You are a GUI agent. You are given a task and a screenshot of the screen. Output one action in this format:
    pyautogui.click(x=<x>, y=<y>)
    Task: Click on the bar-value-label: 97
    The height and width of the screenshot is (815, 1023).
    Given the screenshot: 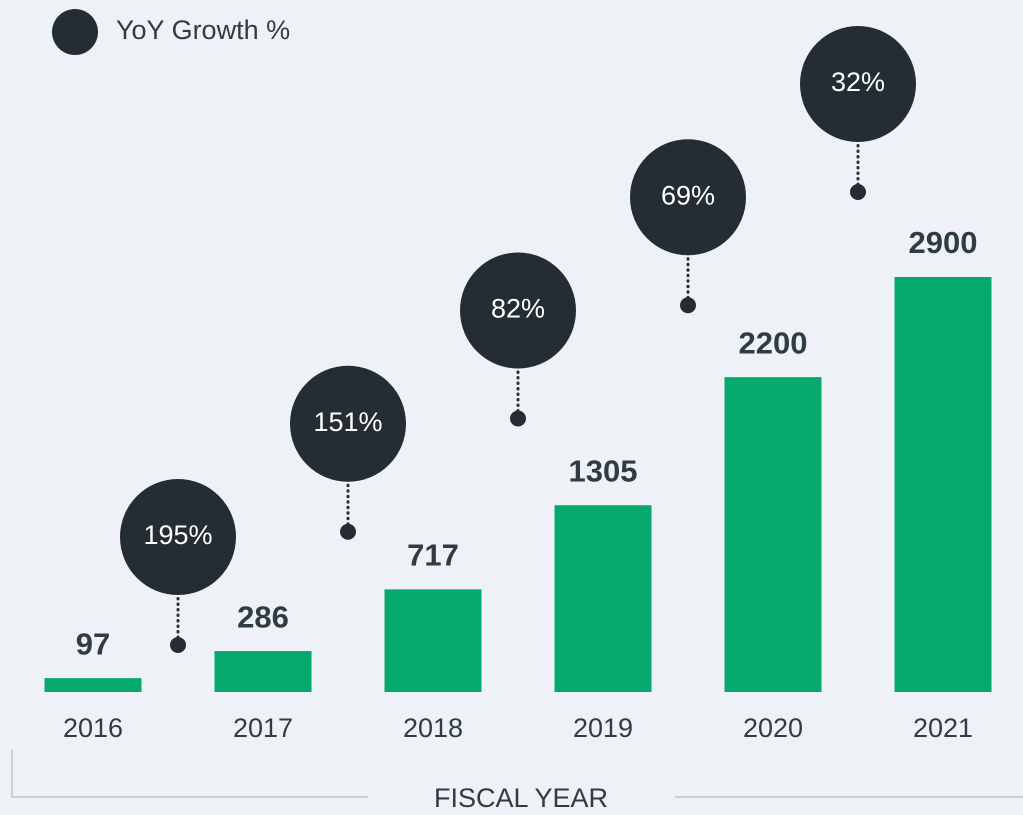 What is the action you would take?
    pyautogui.click(x=93, y=643)
    